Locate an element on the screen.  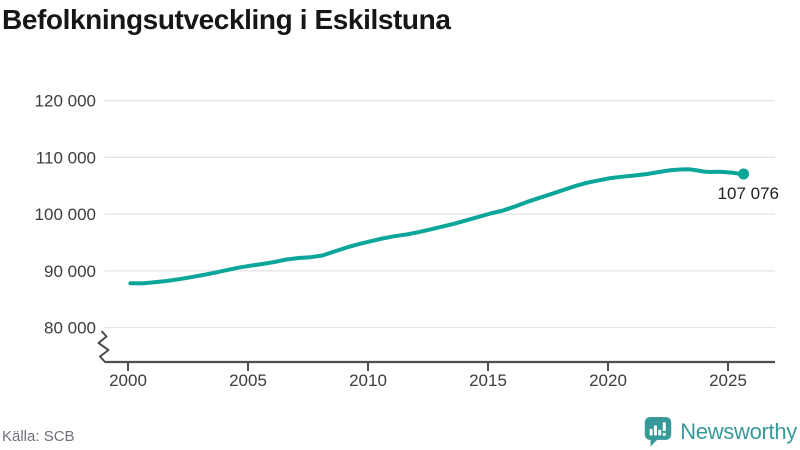
x-tick-label-2005: 2005 is located at coordinates (248, 380).